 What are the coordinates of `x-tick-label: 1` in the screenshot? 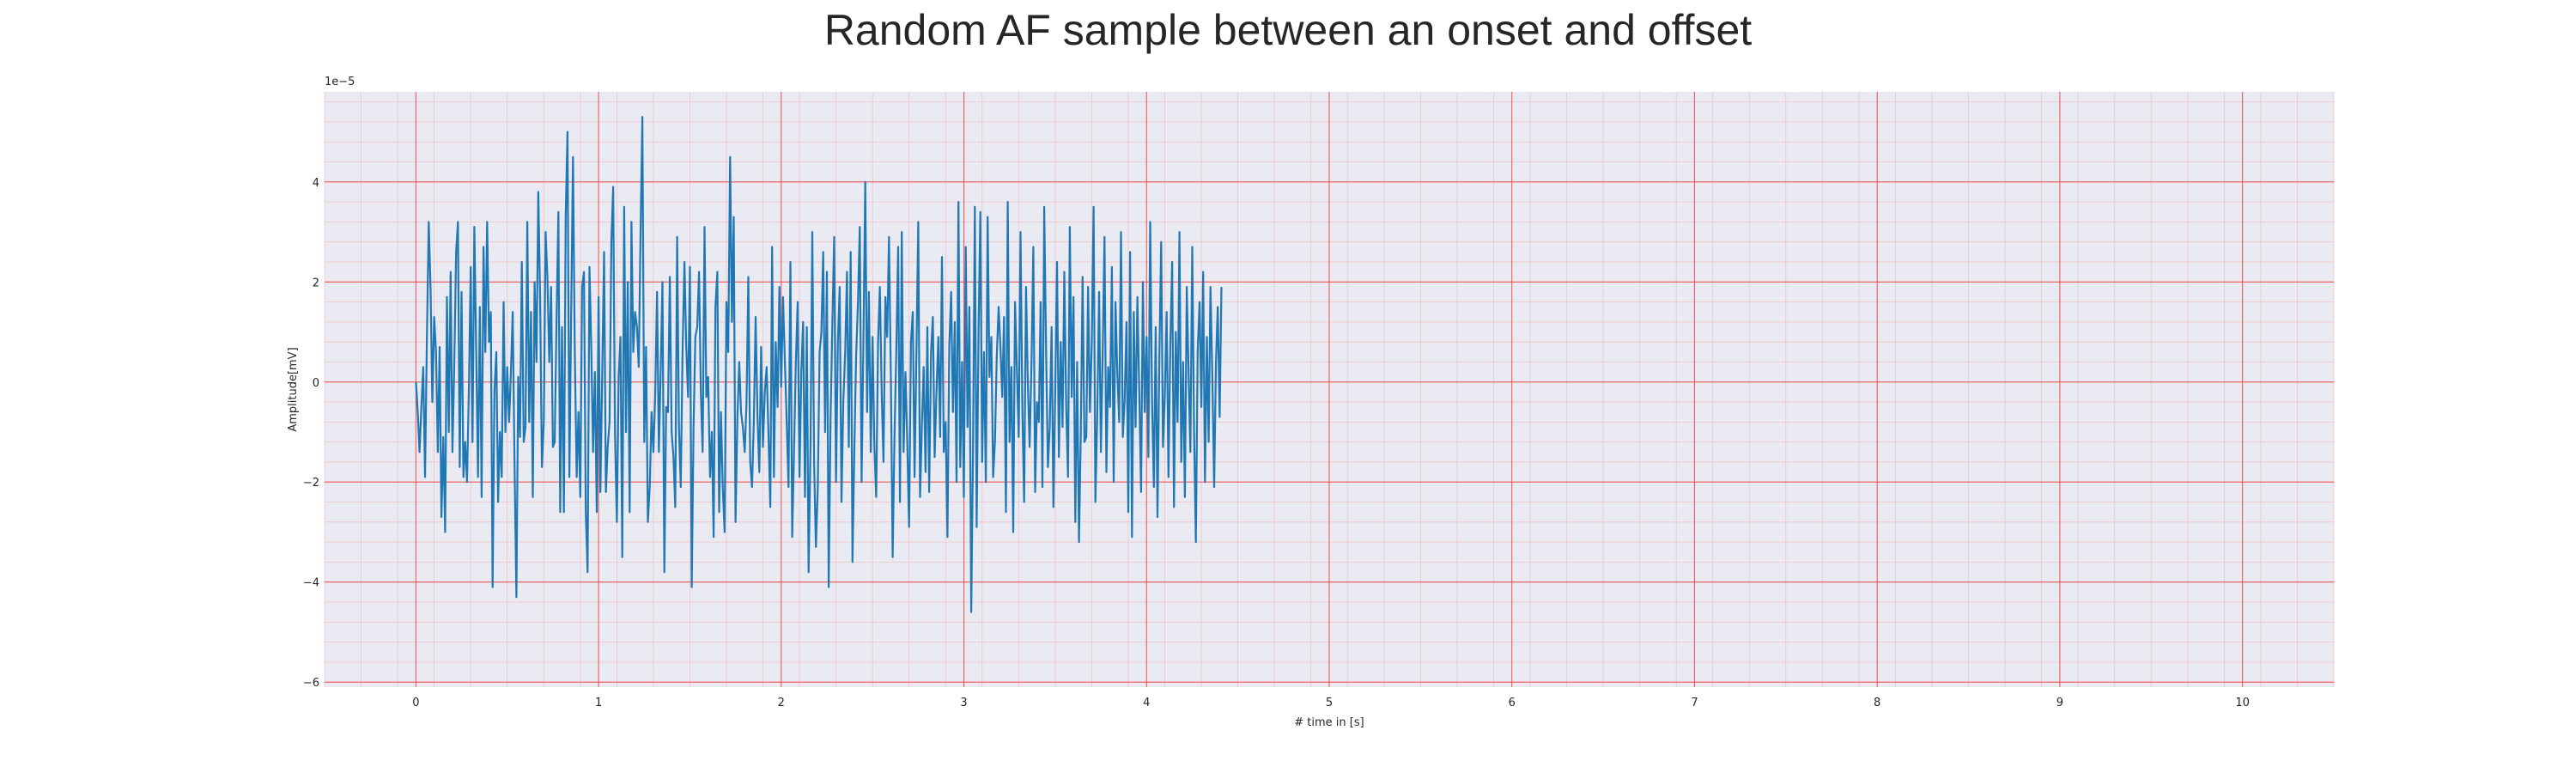 It's located at (598, 703).